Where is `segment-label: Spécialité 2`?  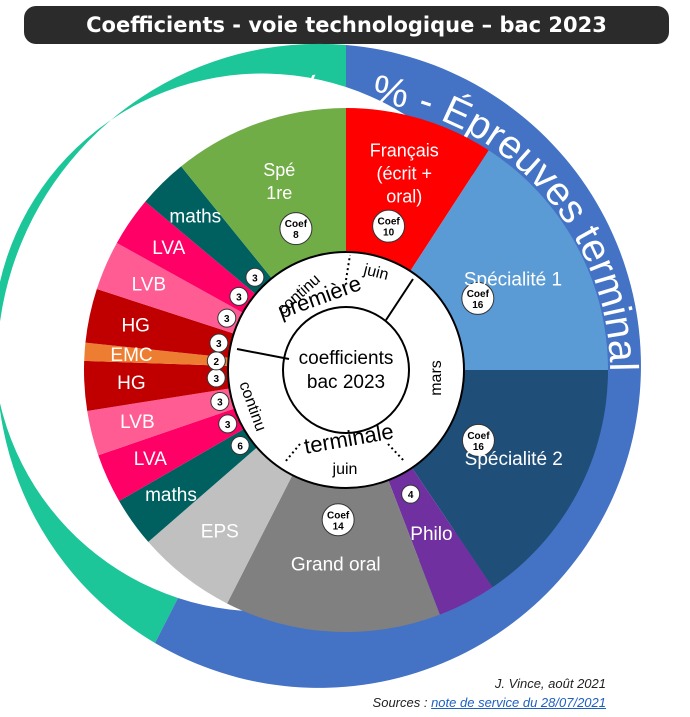 segment-label: Spécialité 2 is located at coordinates (514, 459).